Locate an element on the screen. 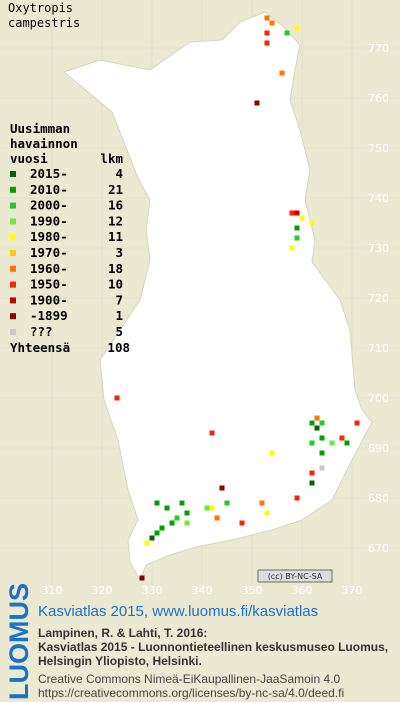 This screenshot has width=400, height=702. y-tick-label: 710 is located at coordinates (378, 348).